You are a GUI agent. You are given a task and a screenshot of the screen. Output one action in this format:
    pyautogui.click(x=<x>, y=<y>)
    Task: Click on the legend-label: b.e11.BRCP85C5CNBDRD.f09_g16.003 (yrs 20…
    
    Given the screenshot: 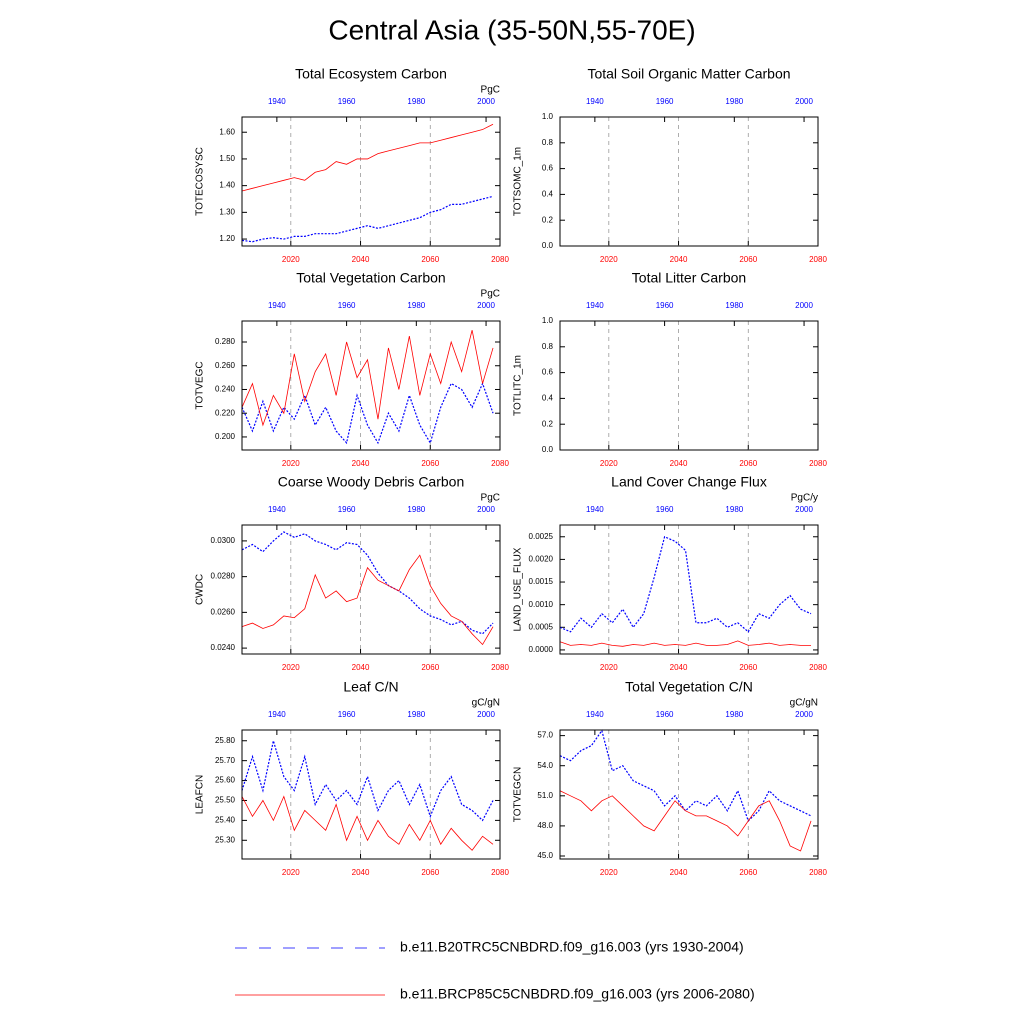 What is the action you would take?
    pyautogui.click(x=577, y=994)
    